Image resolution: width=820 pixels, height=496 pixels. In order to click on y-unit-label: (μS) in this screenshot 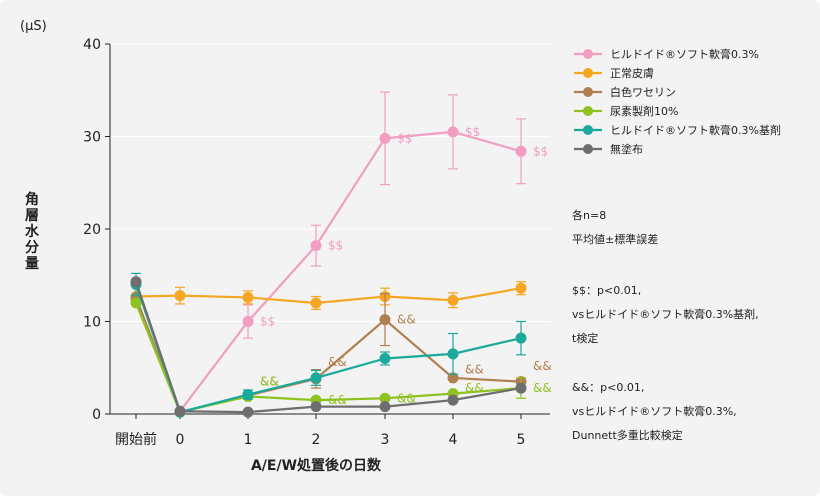, I will do `click(33, 26)`.